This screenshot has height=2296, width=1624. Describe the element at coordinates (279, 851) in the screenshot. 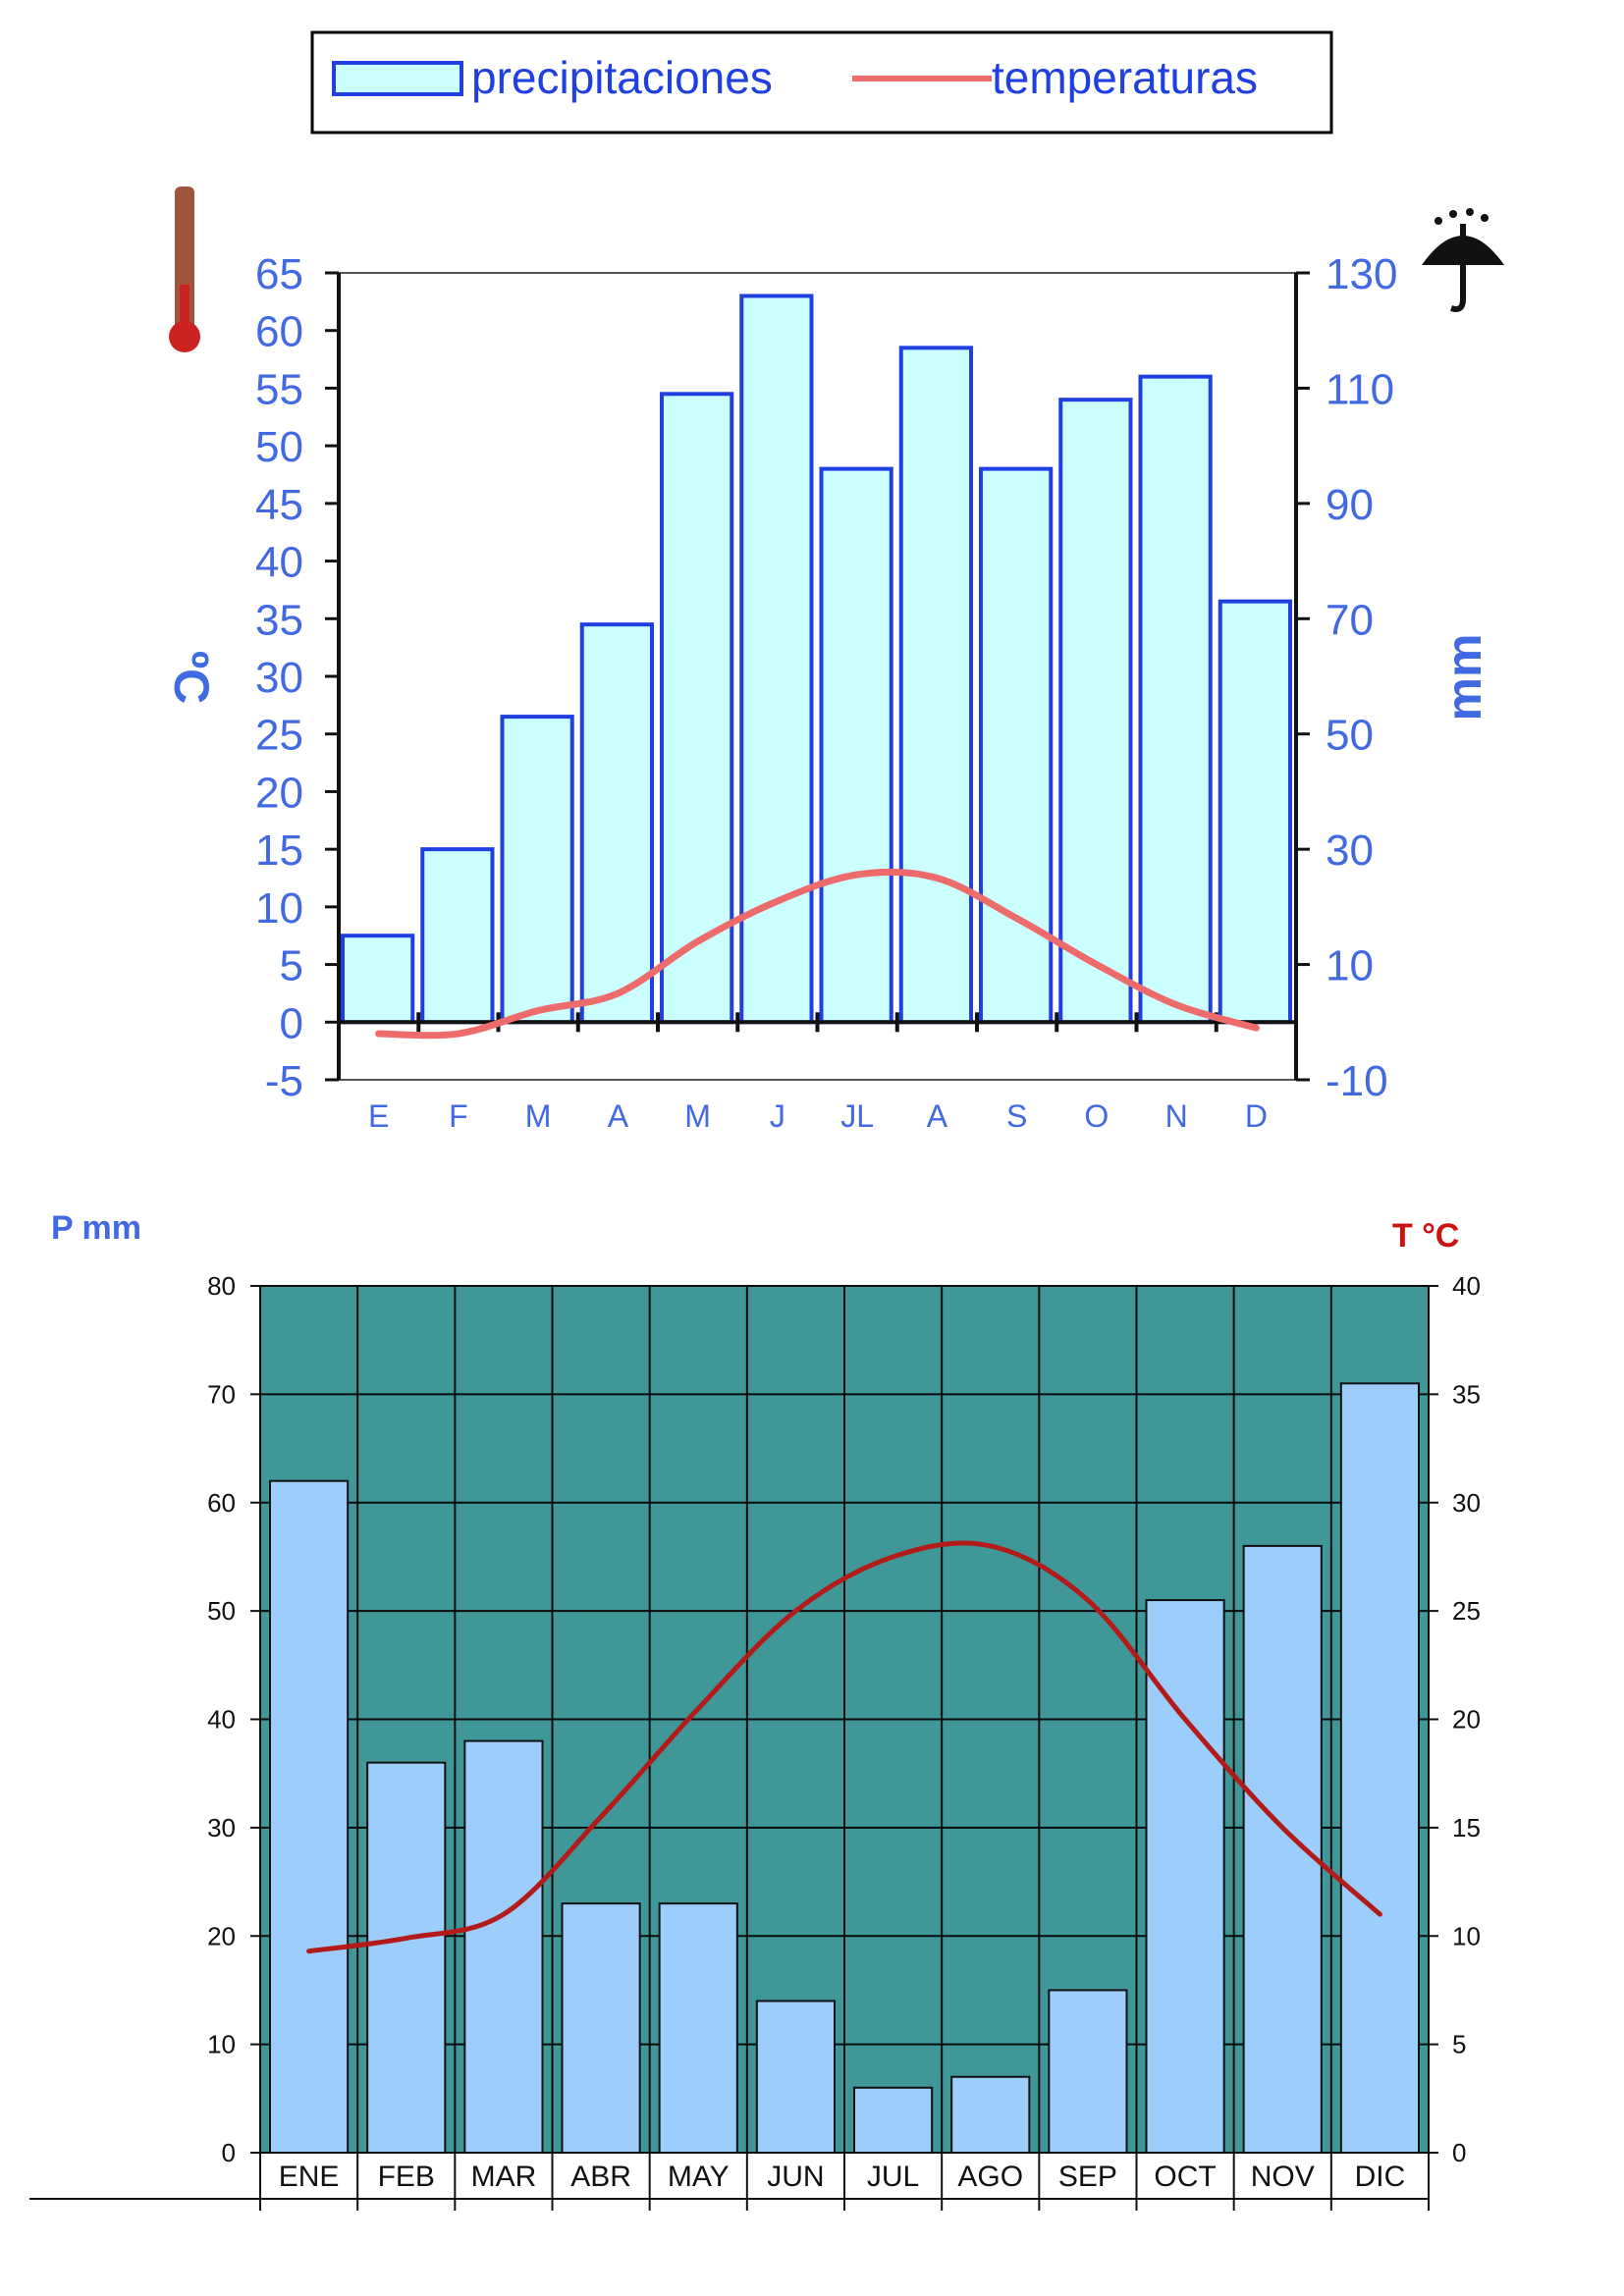

I see `left-tick-label: 15` at that location.